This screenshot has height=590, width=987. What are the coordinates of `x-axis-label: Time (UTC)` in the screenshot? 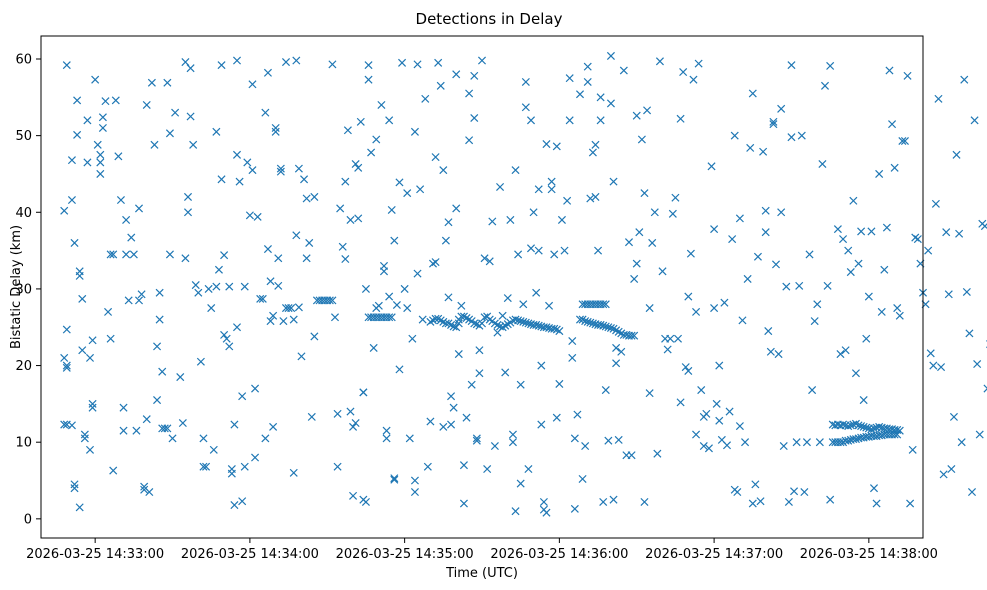 It's located at (481, 573).